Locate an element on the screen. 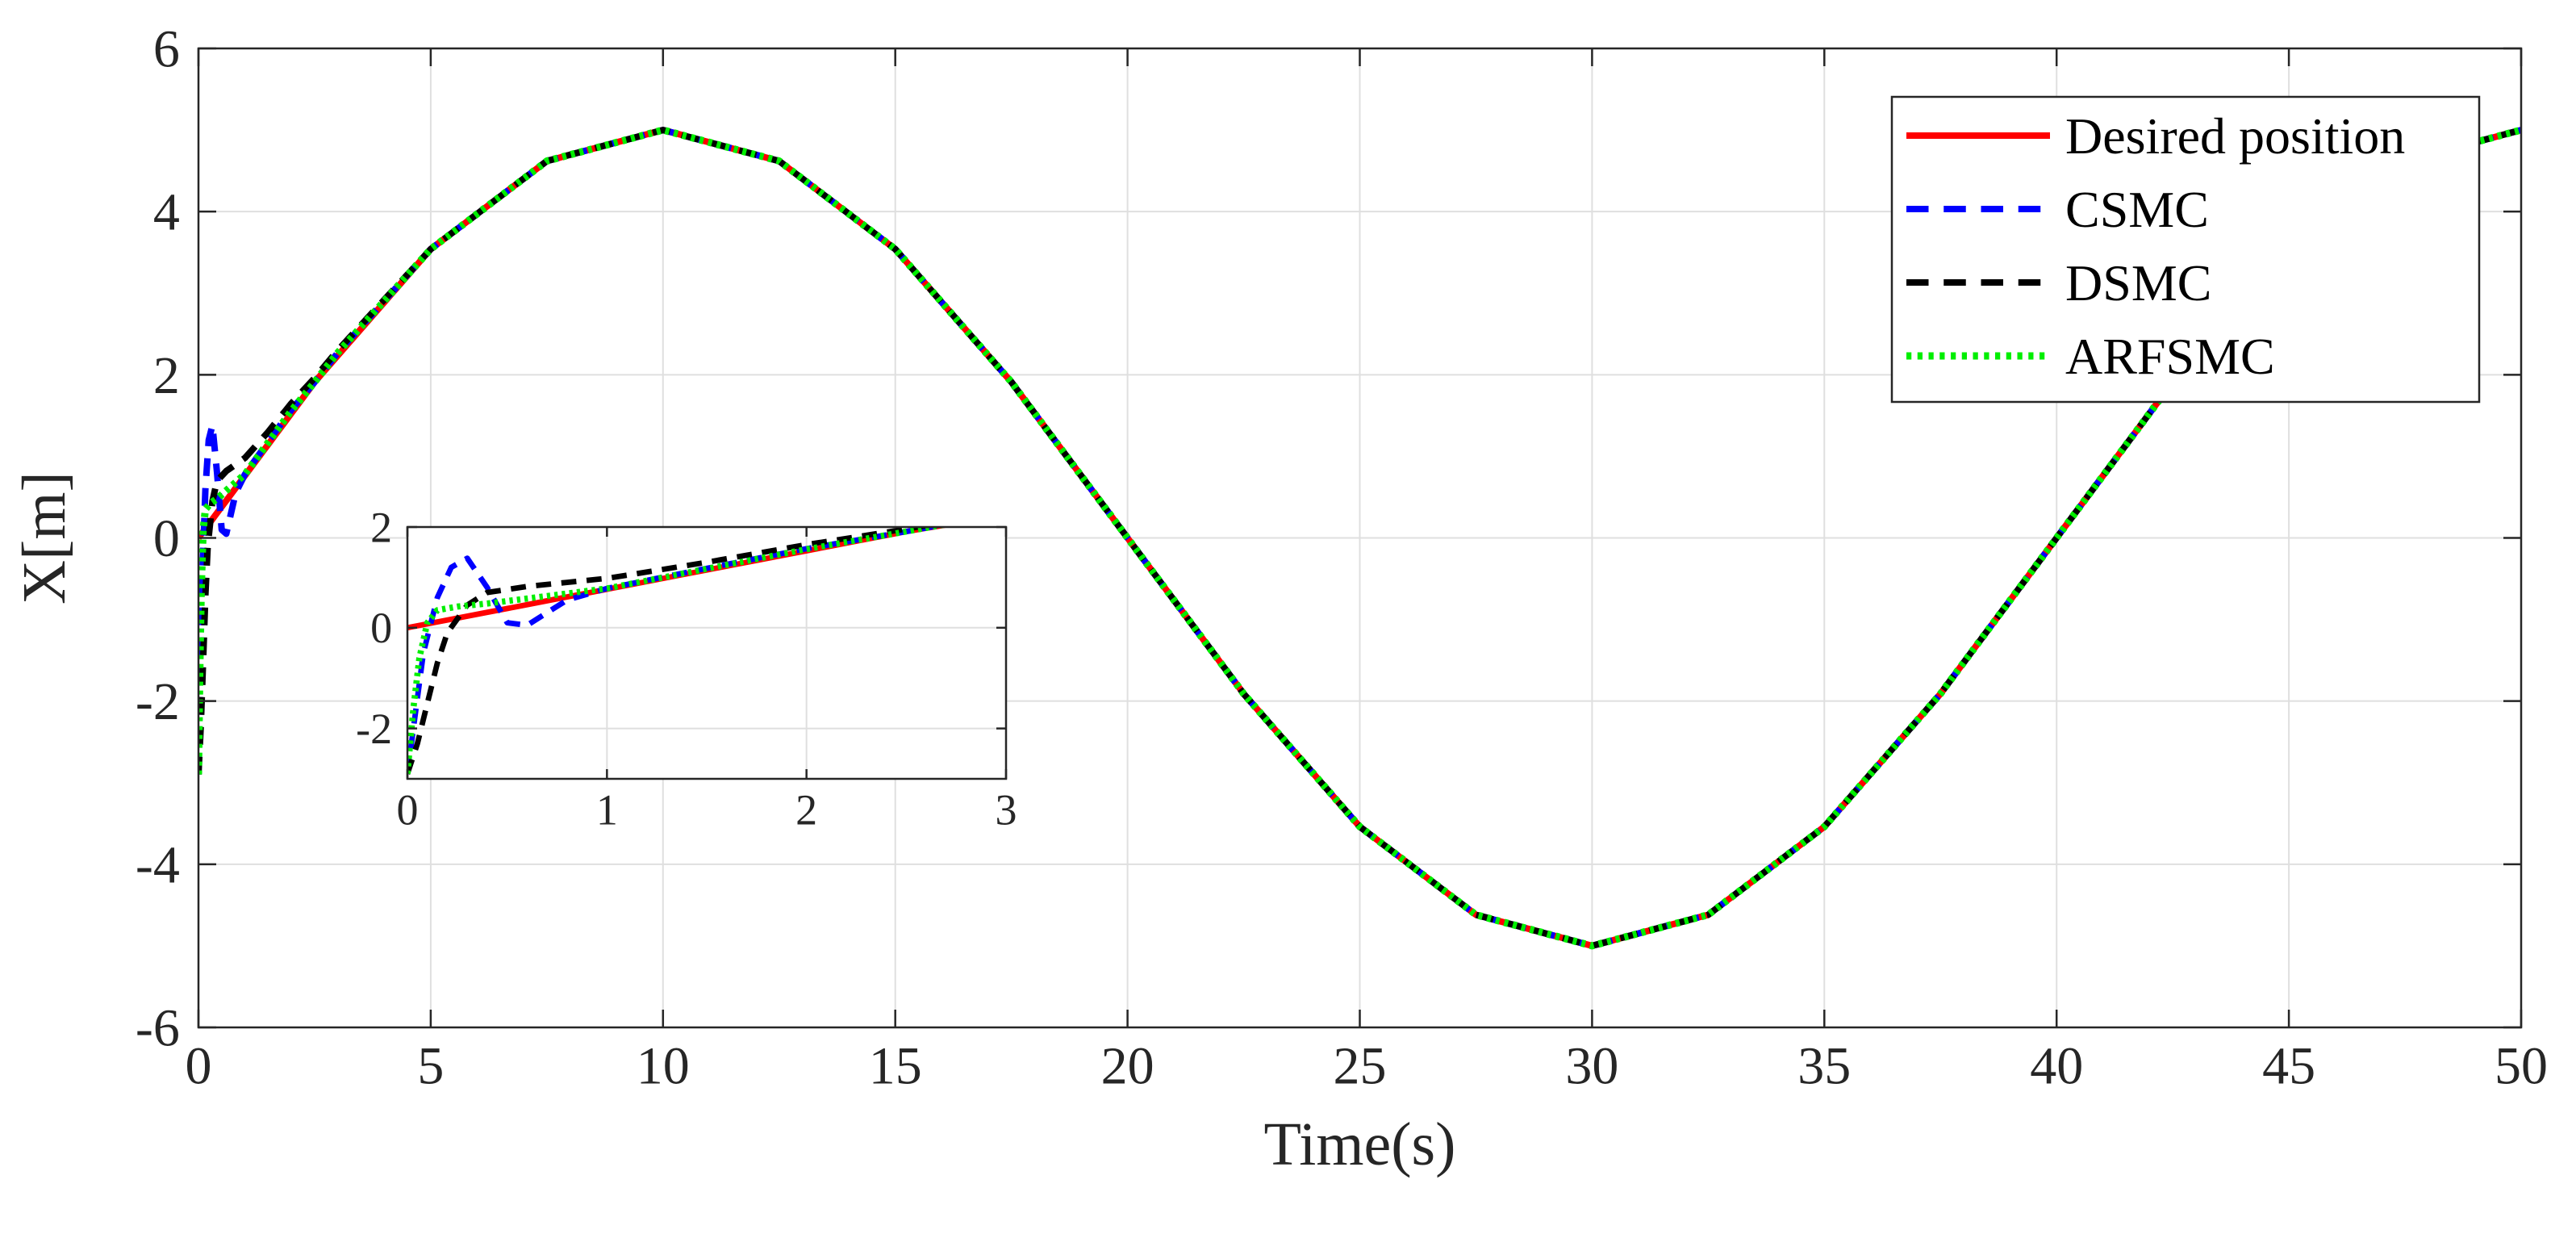 The height and width of the screenshot is (1255, 2576). legend-entry-label: CSMC is located at coordinates (2137, 209).